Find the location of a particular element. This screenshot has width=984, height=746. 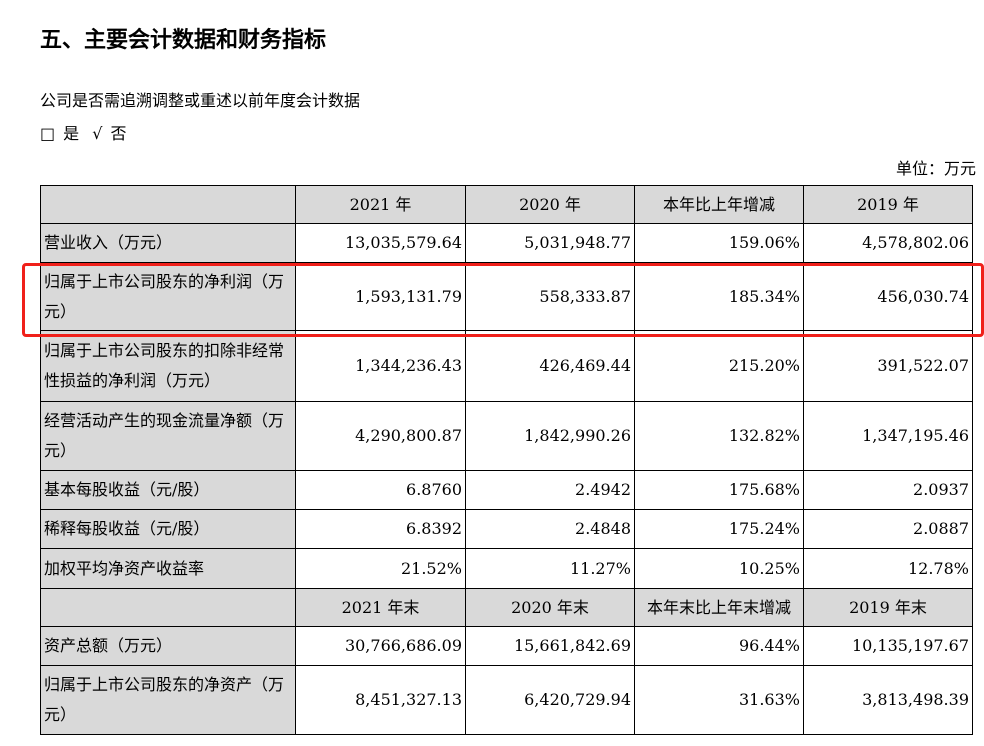

row-label: 归属于上市公司股东的扣除非经常性损益的净利润（万元） is located at coordinates (168, 366).